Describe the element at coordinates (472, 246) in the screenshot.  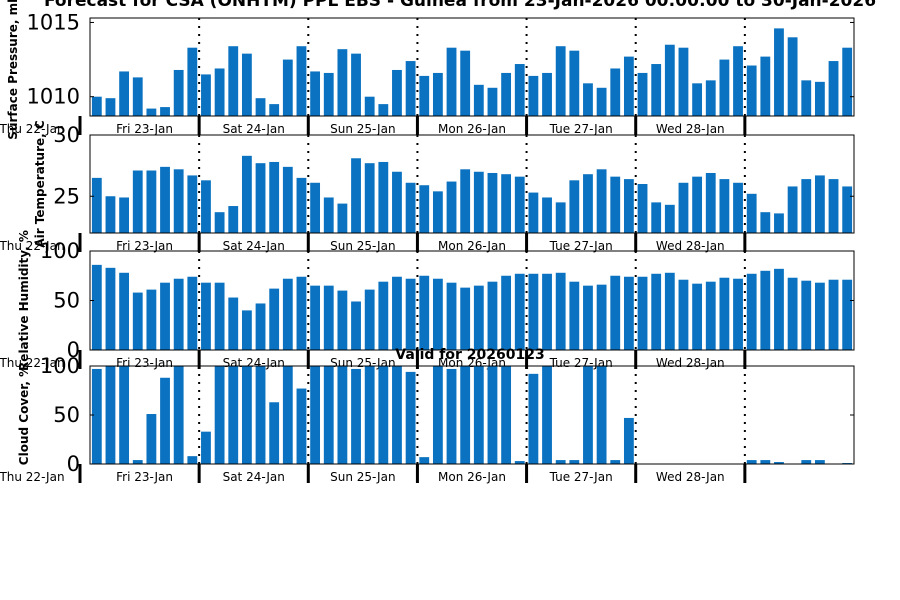
I see `x-tick-label: Mon 26-Jan` at that location.